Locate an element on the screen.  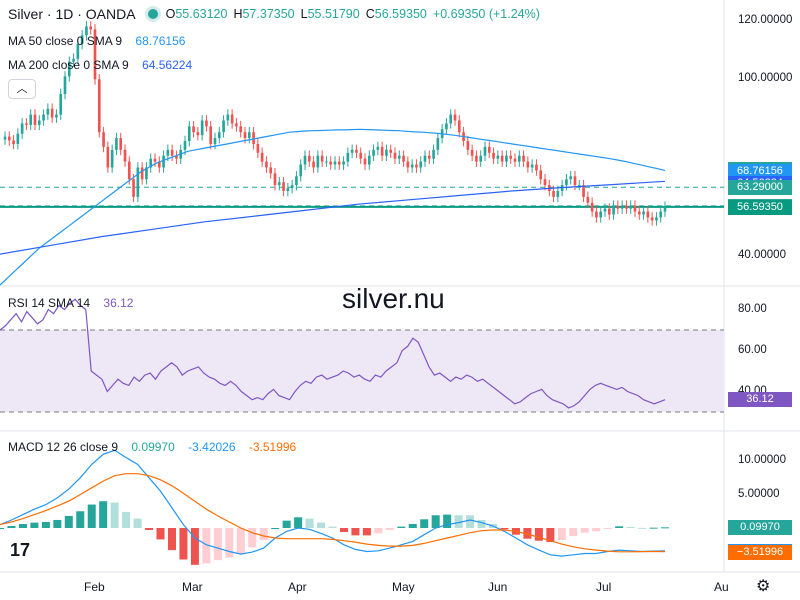
macd-line is located at coordinates (333, 503).